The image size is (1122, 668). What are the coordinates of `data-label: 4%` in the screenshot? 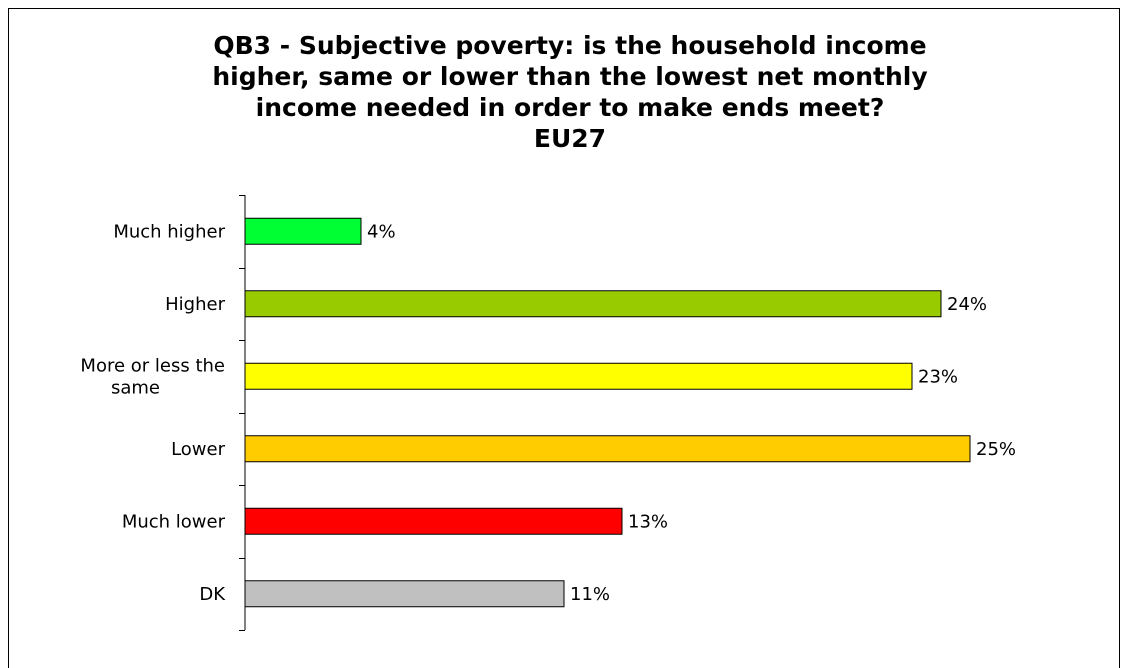 It's located at (381, 231).